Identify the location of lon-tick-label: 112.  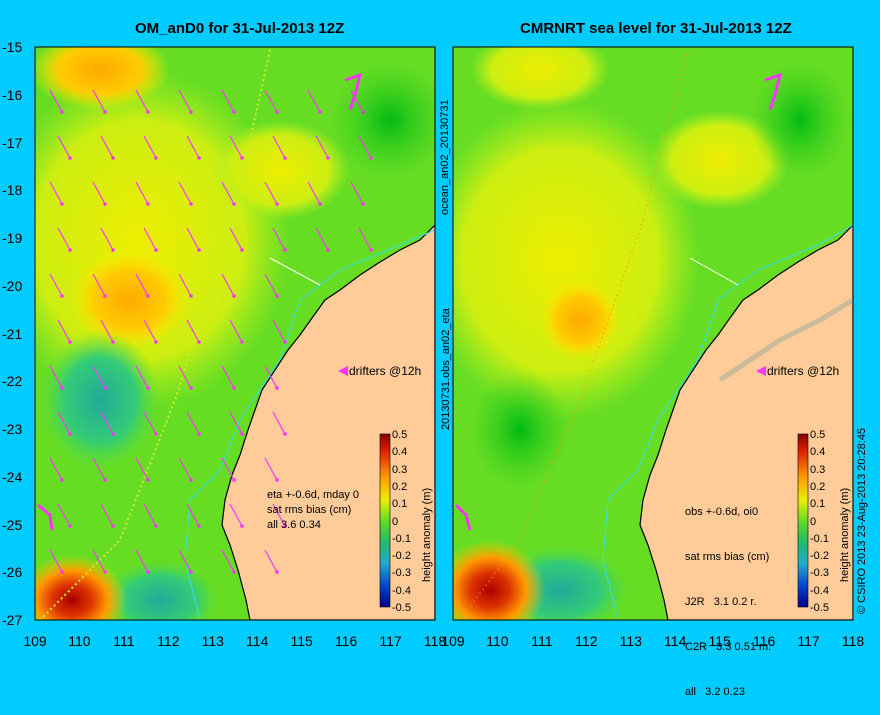
(586, 641).